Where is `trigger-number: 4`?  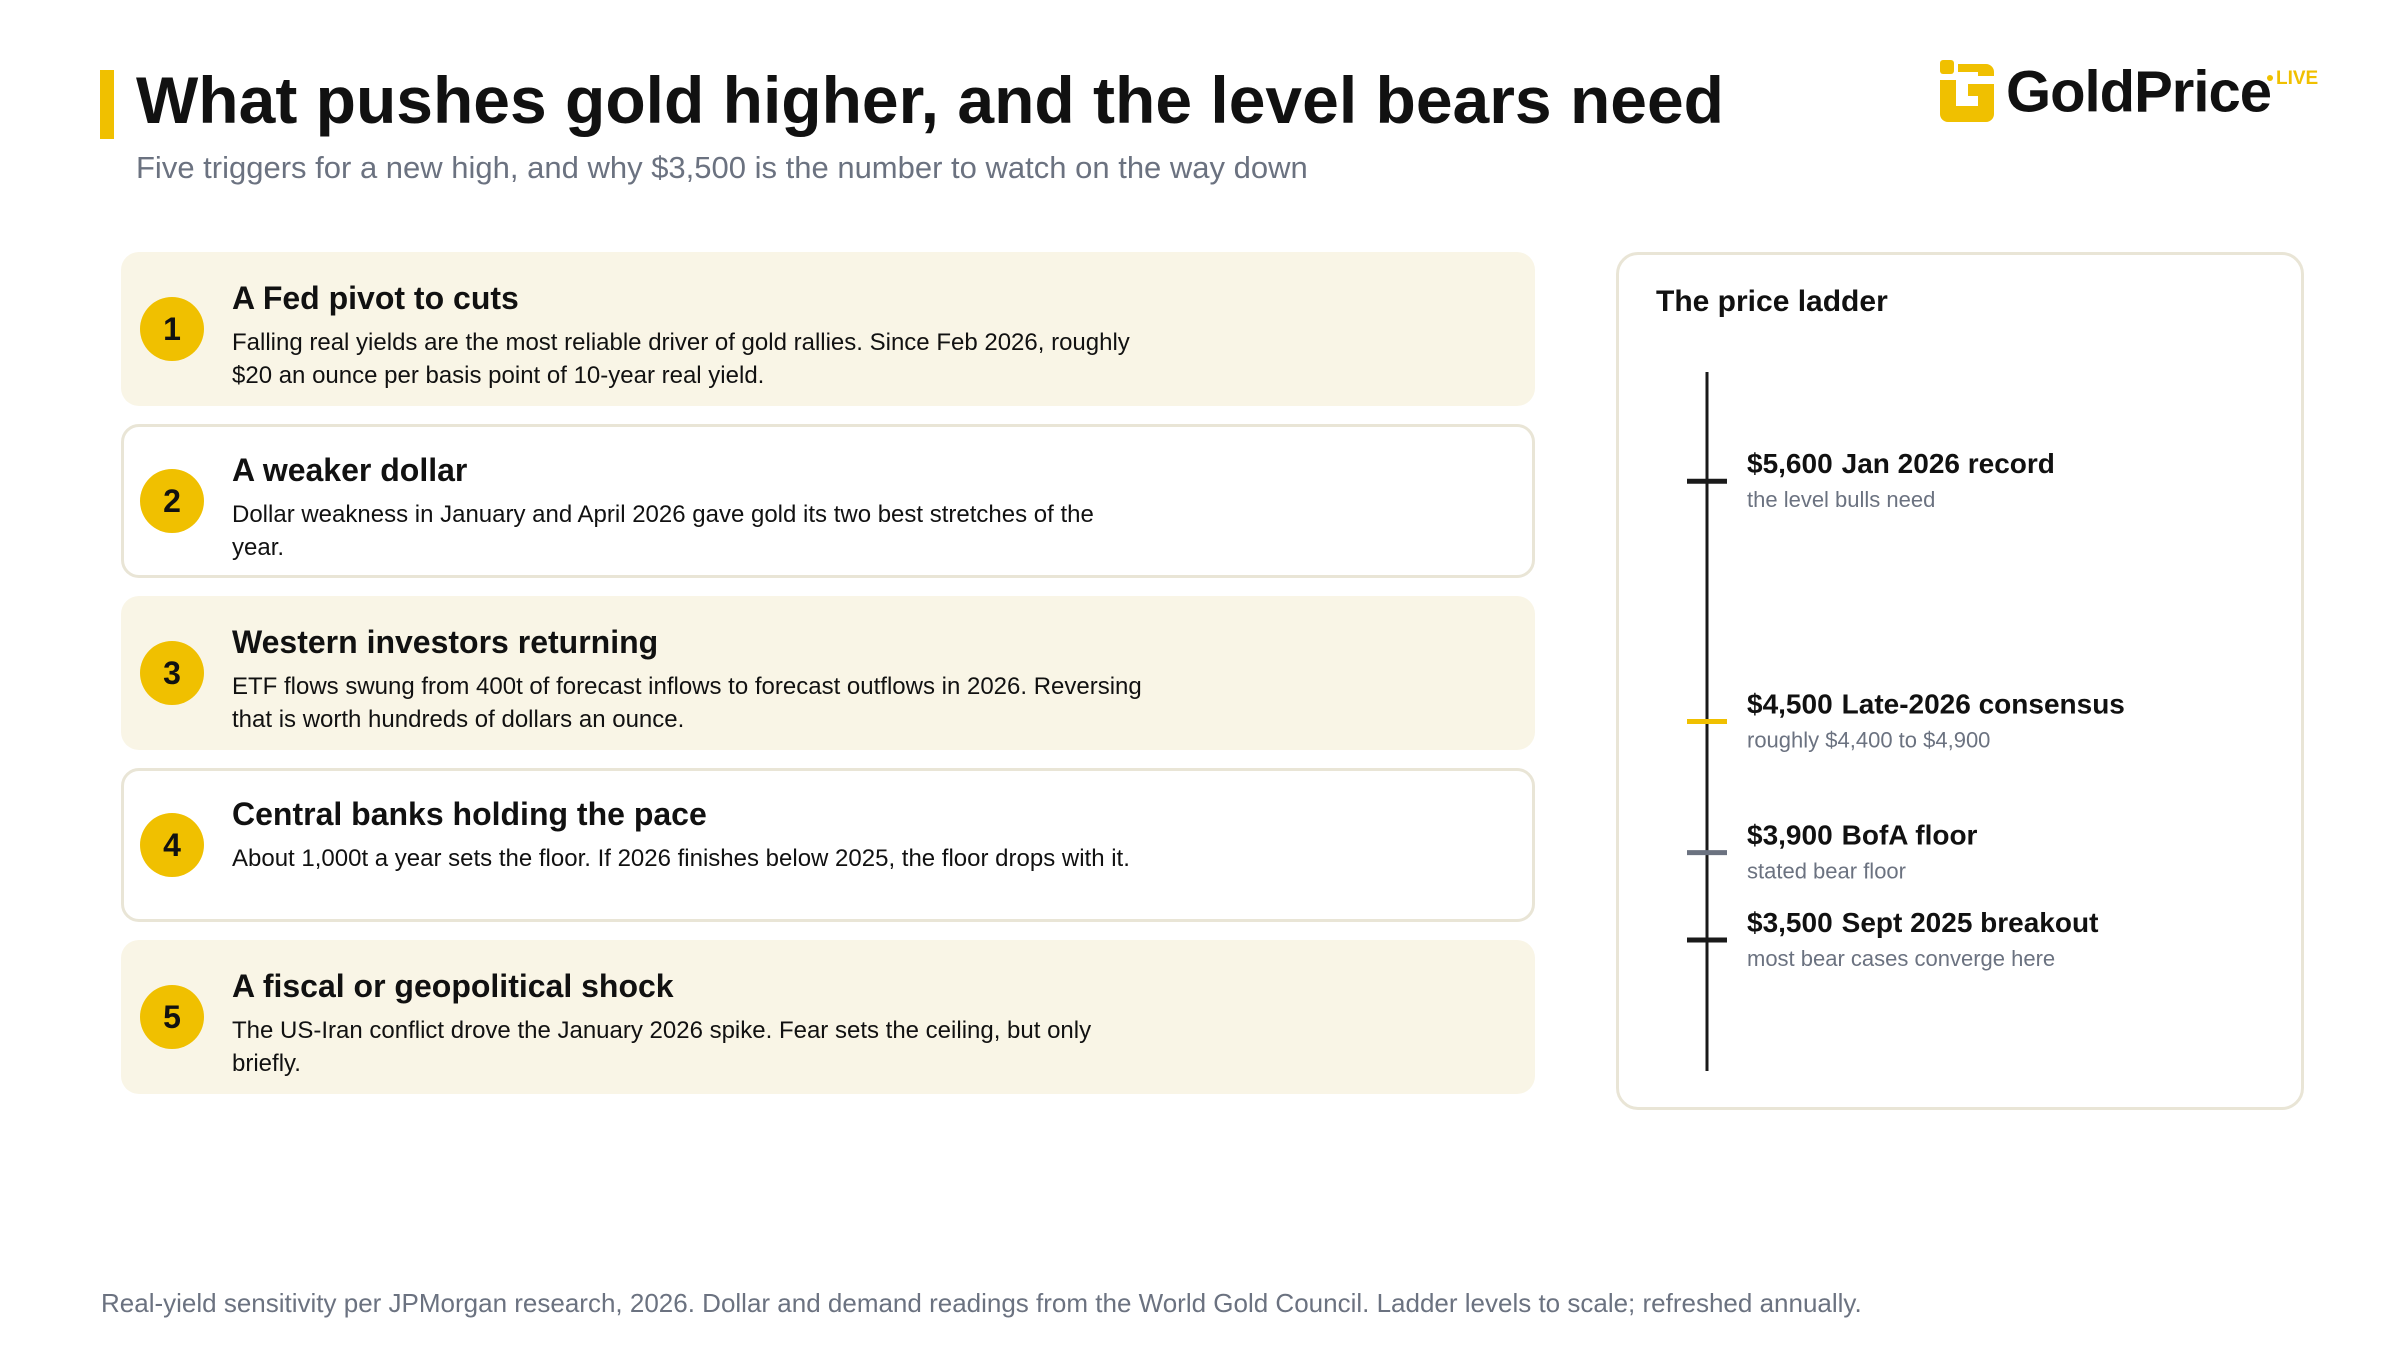 trigger-number: 4 is located at coordinates (172, 845).